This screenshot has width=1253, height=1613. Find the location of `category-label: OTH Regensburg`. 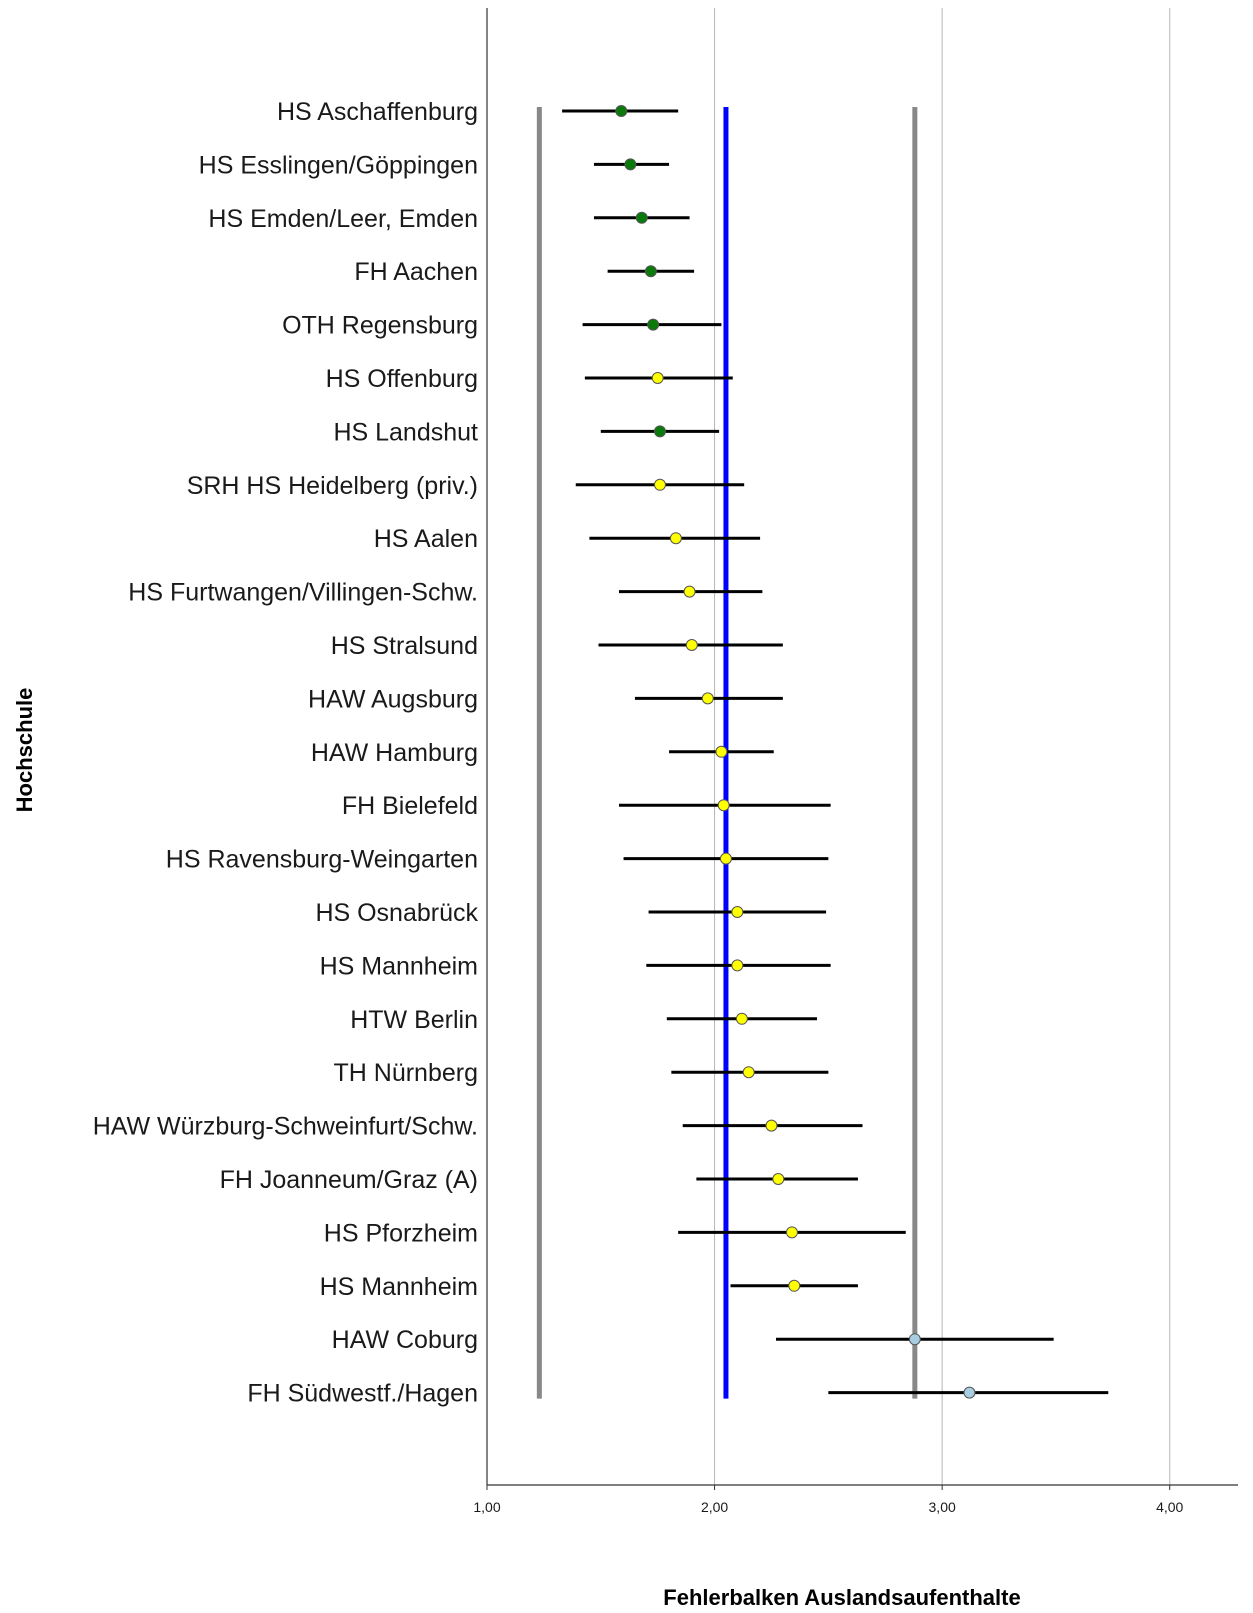

category-label: OTH Regensburg is located at coordinates (380, 326).